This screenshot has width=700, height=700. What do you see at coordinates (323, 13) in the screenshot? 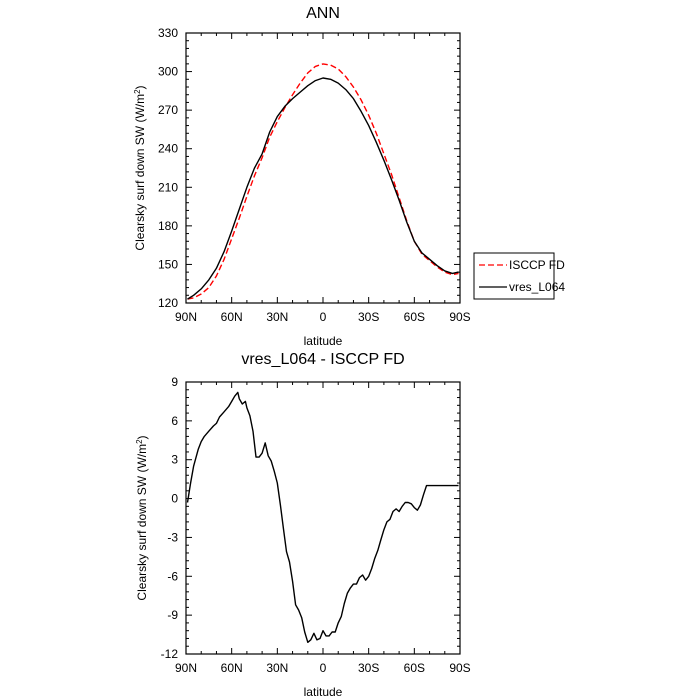
I see `top-chart-title: ANN` at bounding box center [323, 13].